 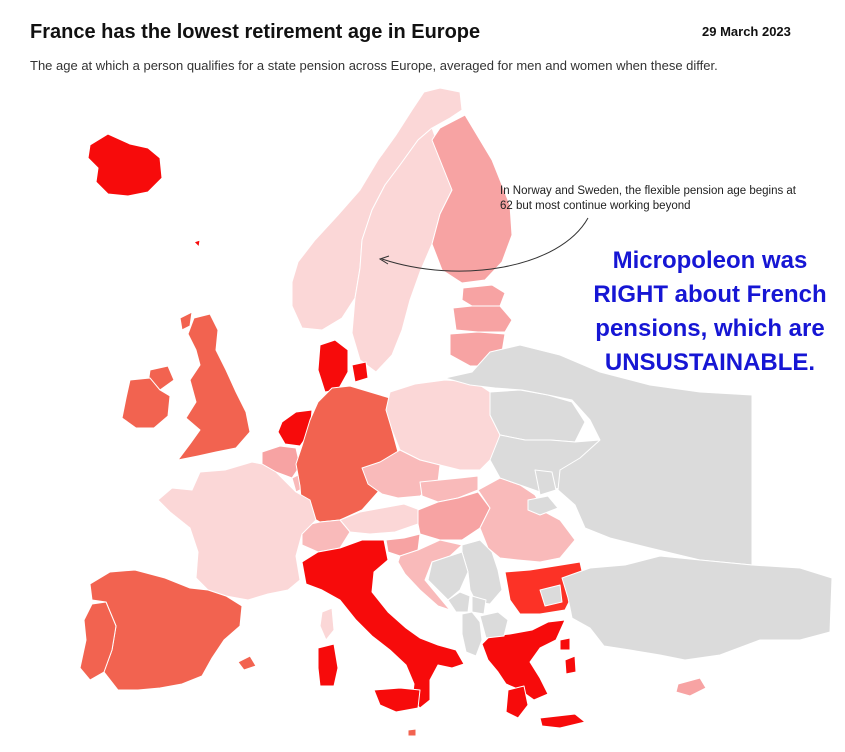 I want to click on annotation-arrow, so click(x=485, y=244).